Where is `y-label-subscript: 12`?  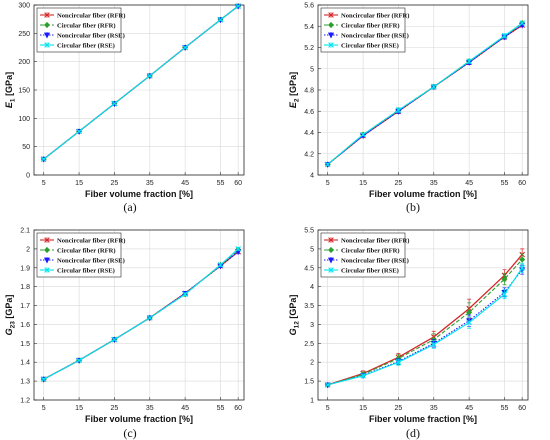 y-label-subscript: 12 is located at coordinates (297, 325).